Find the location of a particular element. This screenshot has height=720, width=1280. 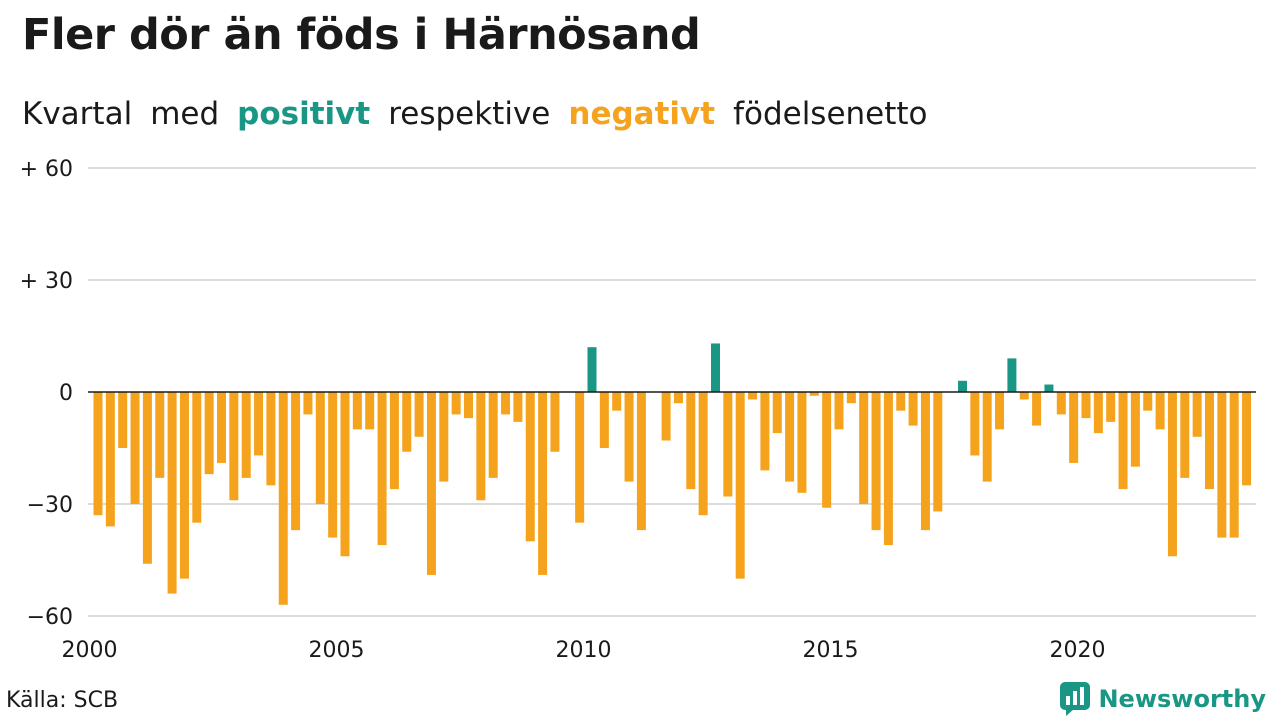

x-tick-label: 2020 is located at coordinates (1078, 650).